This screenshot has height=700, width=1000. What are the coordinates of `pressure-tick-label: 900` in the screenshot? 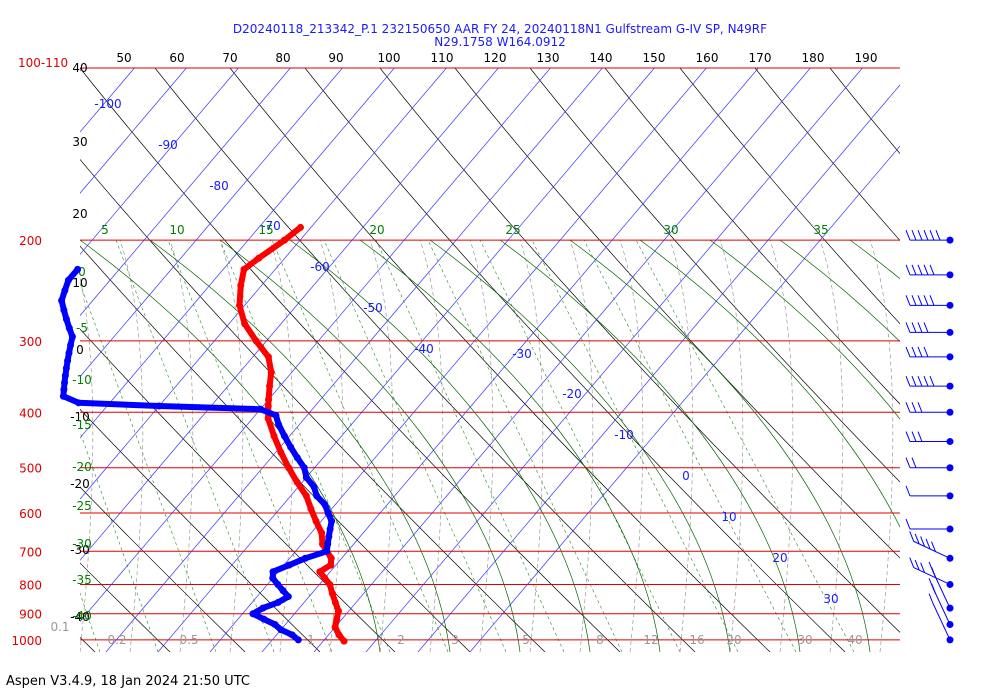 It's located at (30, 615).